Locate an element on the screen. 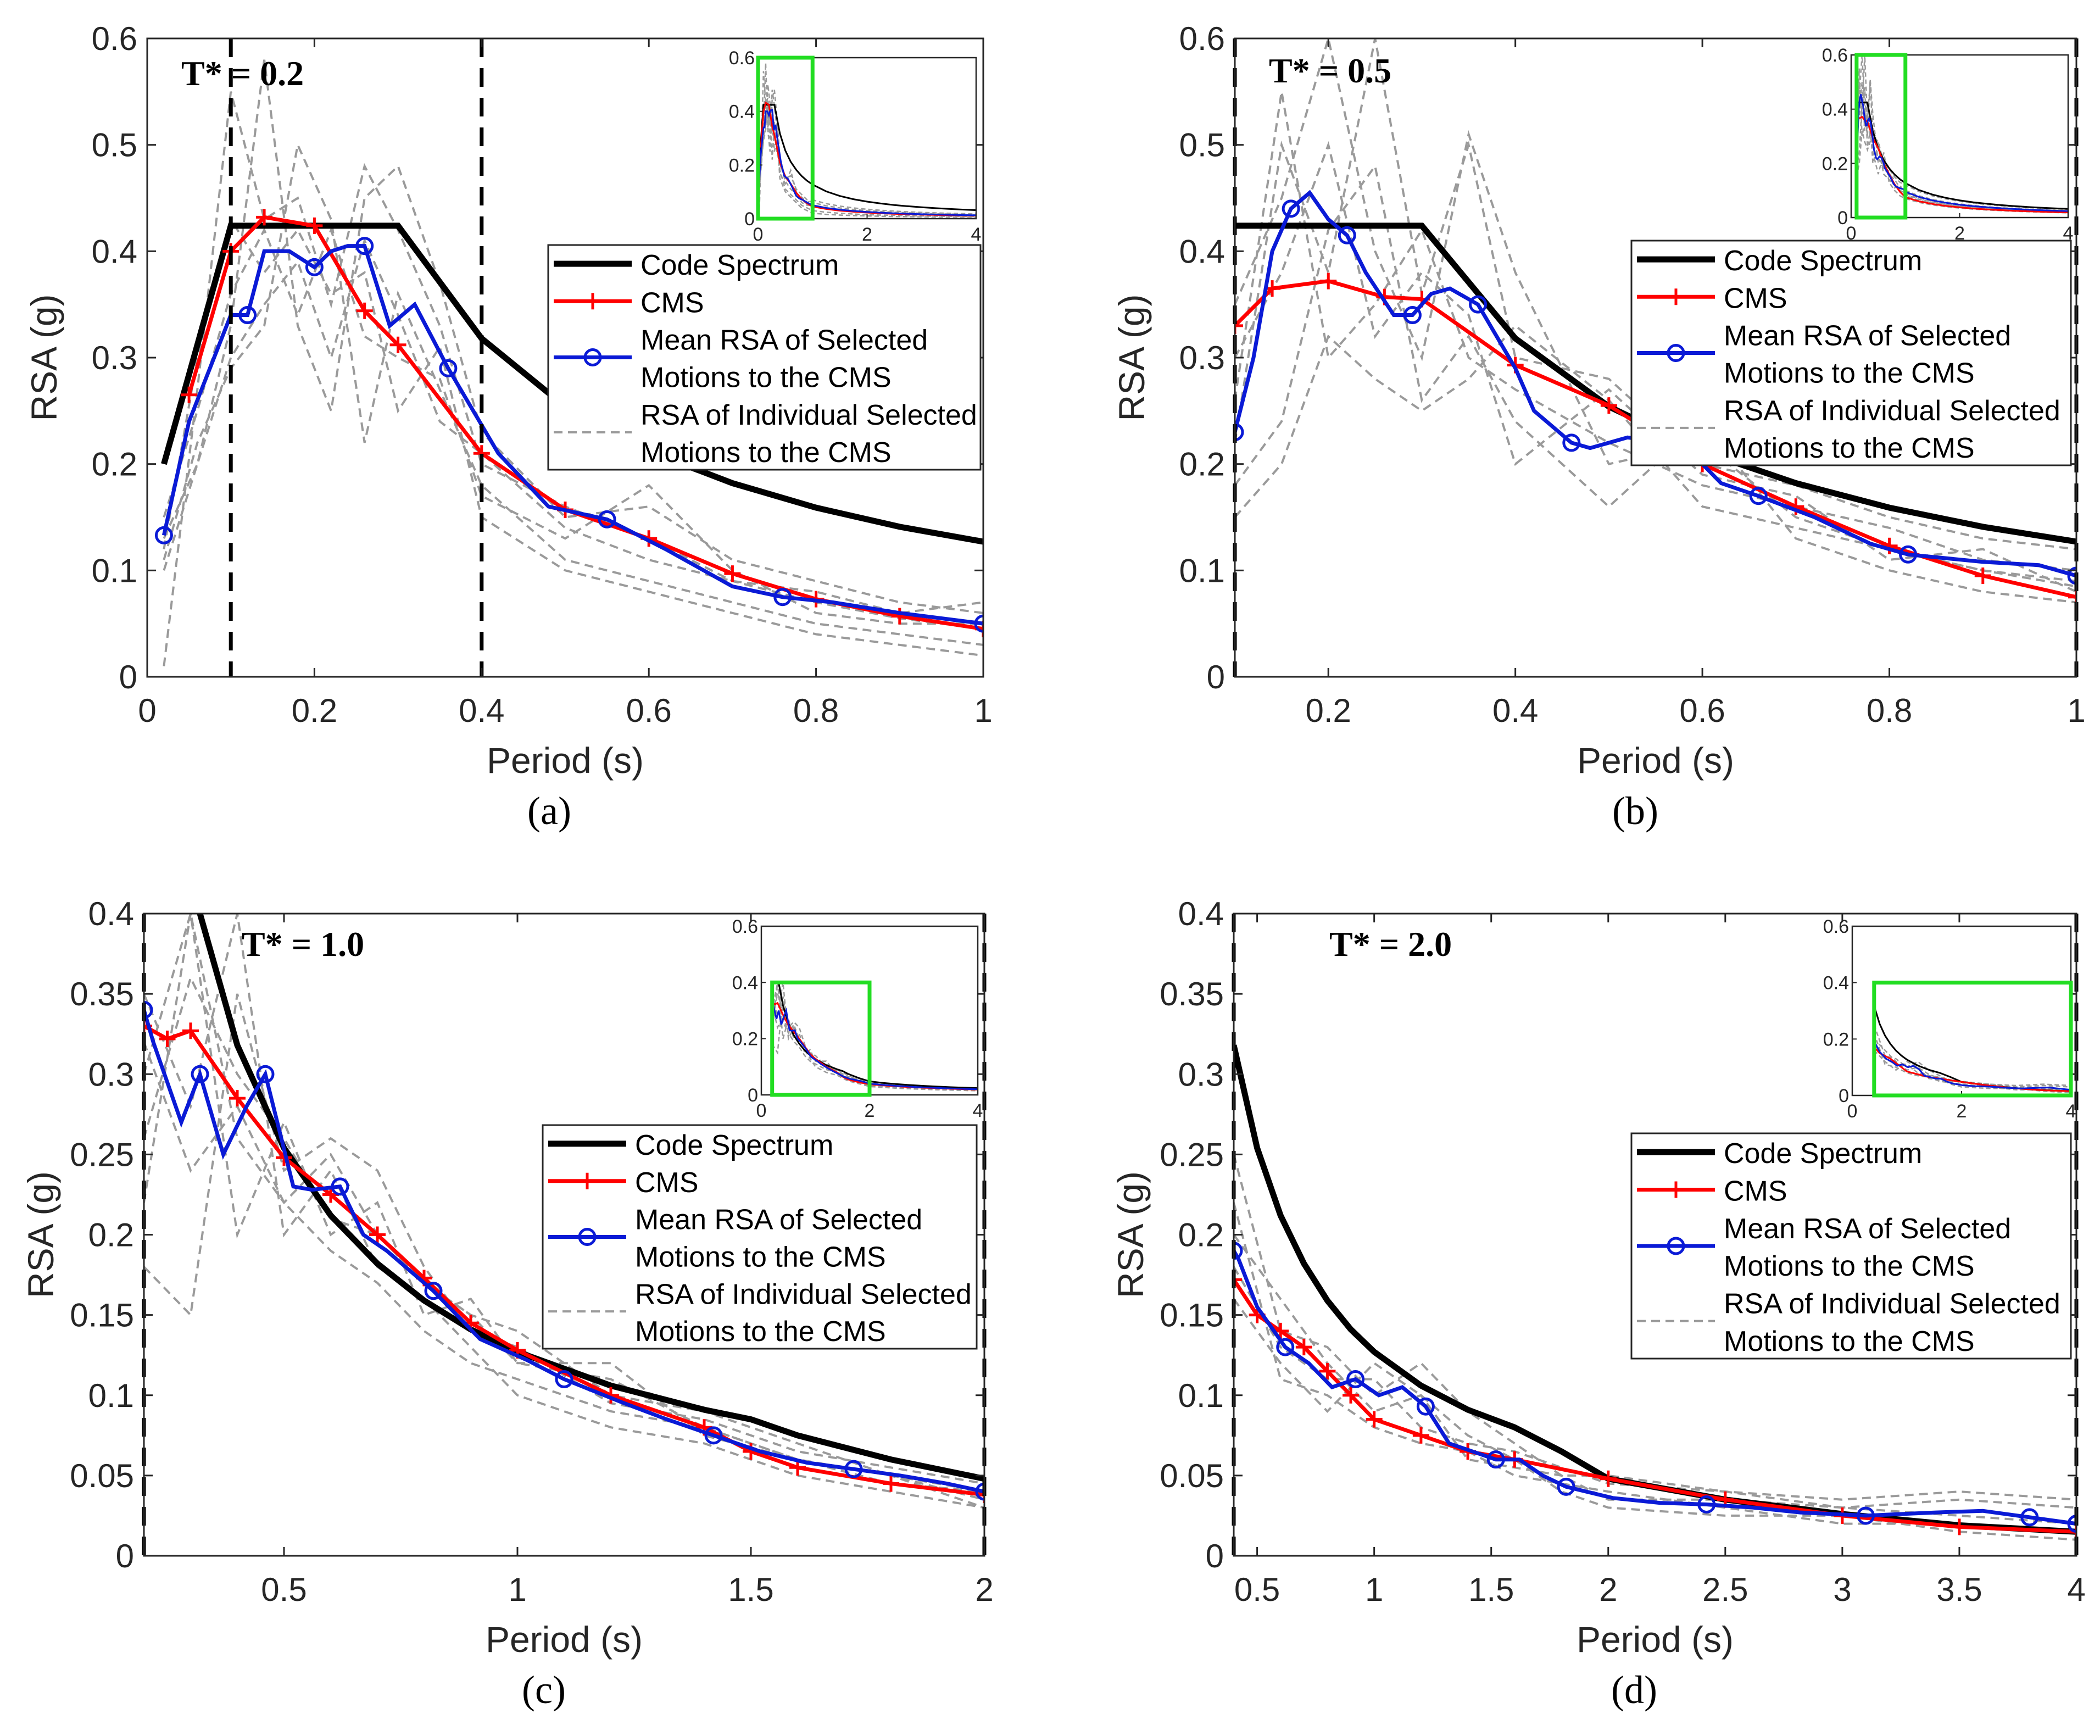  inset-plot: 0 2 4 0 0.2 0.4 0.6 is located at coordinates (857, 1019).